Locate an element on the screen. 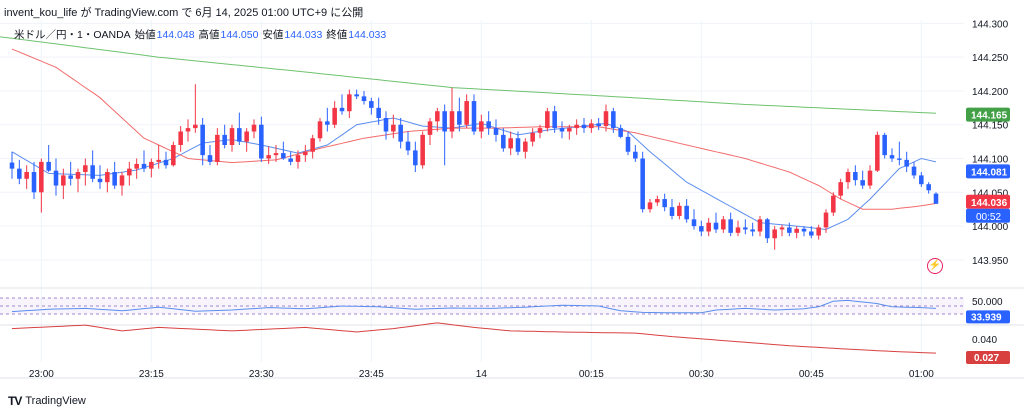 The height and width of the screenshot is (413, 1024). tradingview-logo-icon: TV is located at coordinates (15, 401).